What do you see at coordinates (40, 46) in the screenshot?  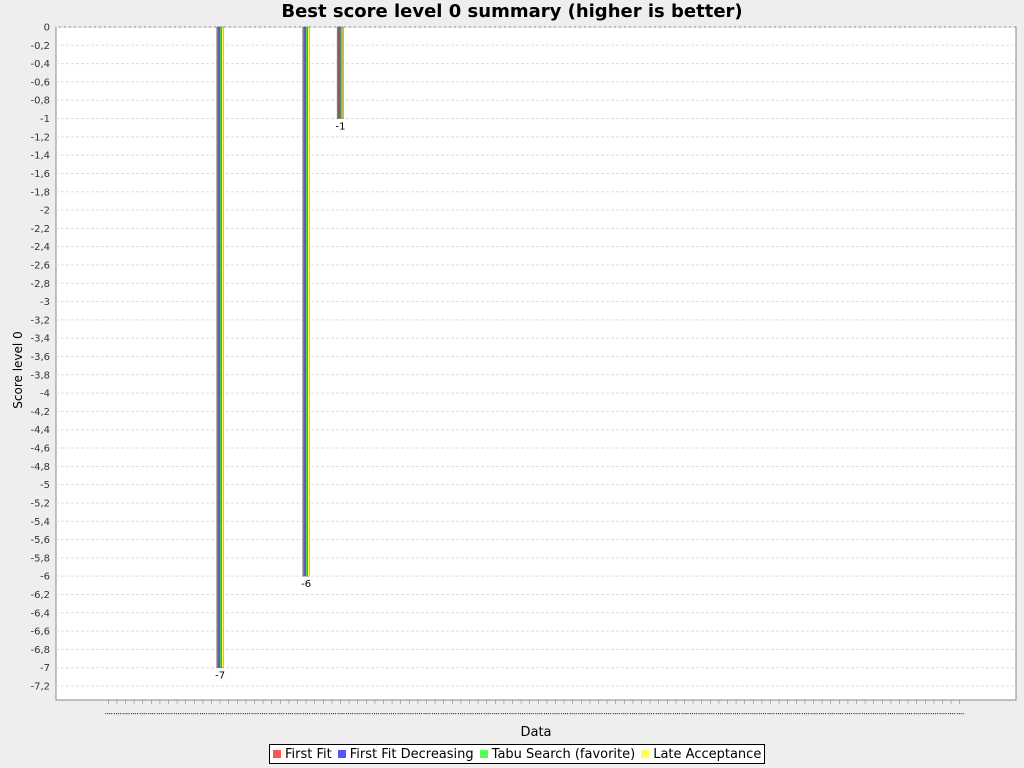 I see `y-tick-label: -0,2` at bounding box center [40, 46].